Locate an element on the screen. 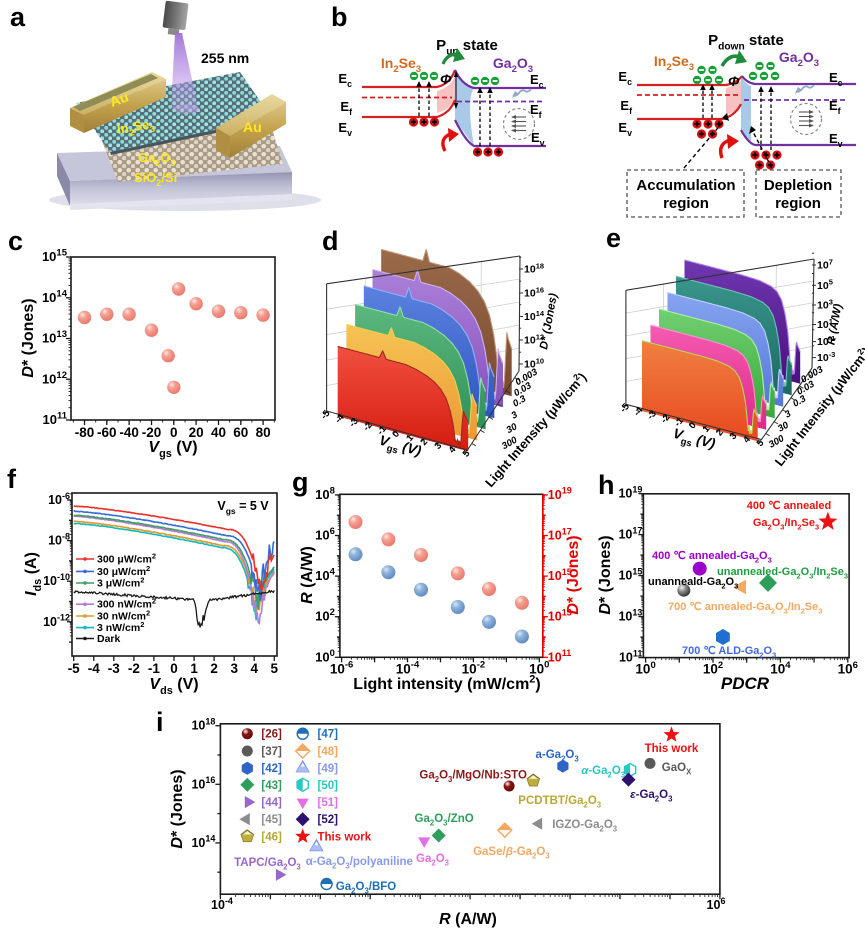 The height and width of the screenshot is (945, 865). svg-text: -4 is located at coordinates (94, 668).